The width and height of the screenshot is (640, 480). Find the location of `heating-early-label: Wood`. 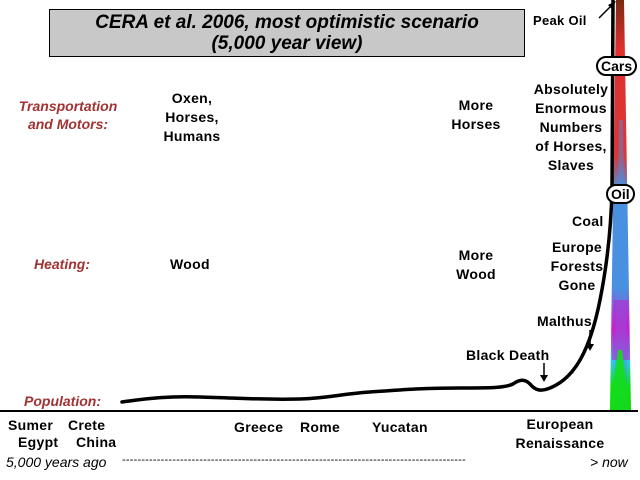

heating-early-label: Wood is located at coordinates (190, 264).